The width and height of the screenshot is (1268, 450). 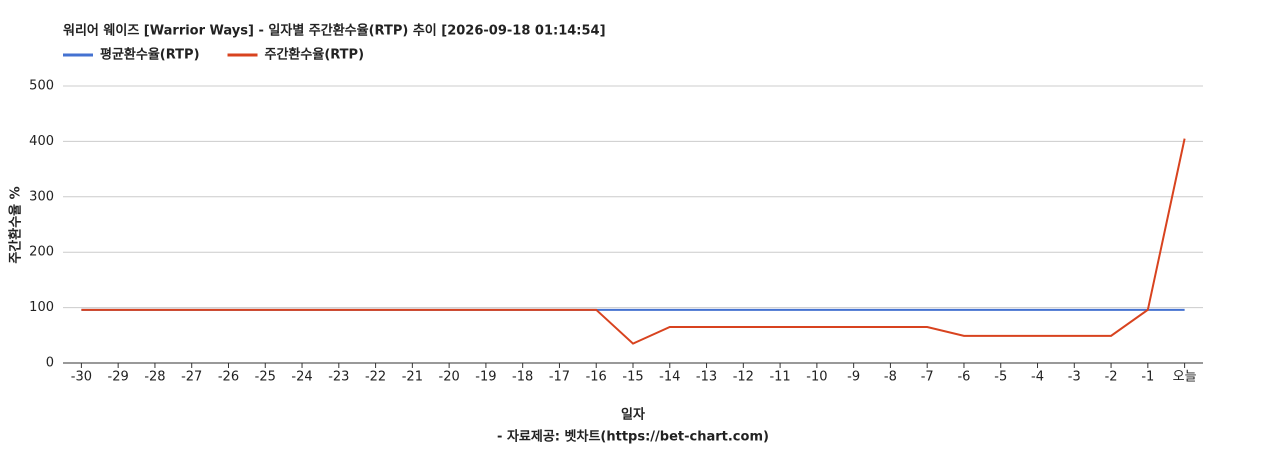 What do you see at coordinates (1074, 377) in the screenshot?
I see `x-tick-label: -3` at bounding box center [1074, 377].